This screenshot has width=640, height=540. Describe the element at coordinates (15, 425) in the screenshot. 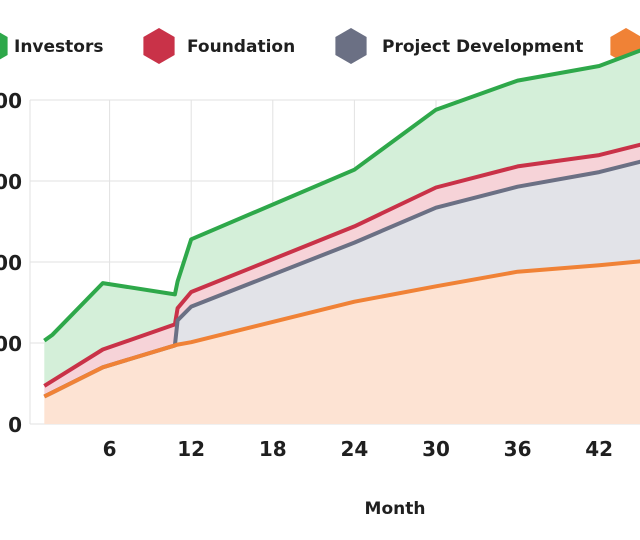

I see `y-tick-label: 0` at that location.